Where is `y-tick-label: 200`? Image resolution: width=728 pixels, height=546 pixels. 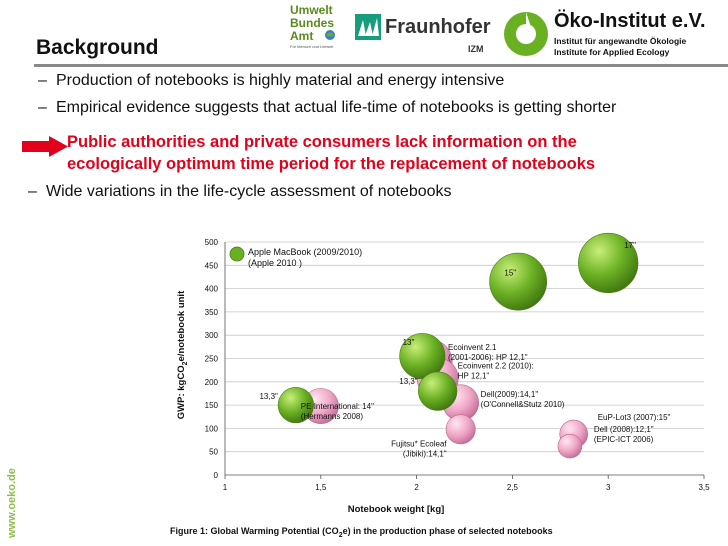 y-tick-label: 200 is located at coordinates (212, 382).